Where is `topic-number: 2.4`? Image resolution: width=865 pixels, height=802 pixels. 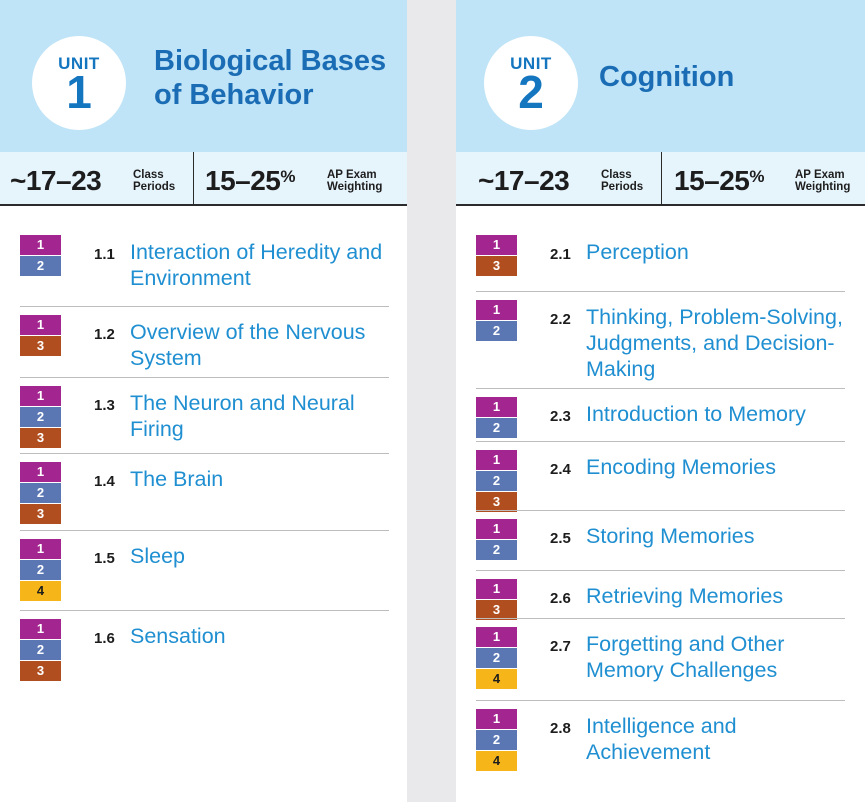 topic-number: 2.4 is located at coordinates (560, 469).